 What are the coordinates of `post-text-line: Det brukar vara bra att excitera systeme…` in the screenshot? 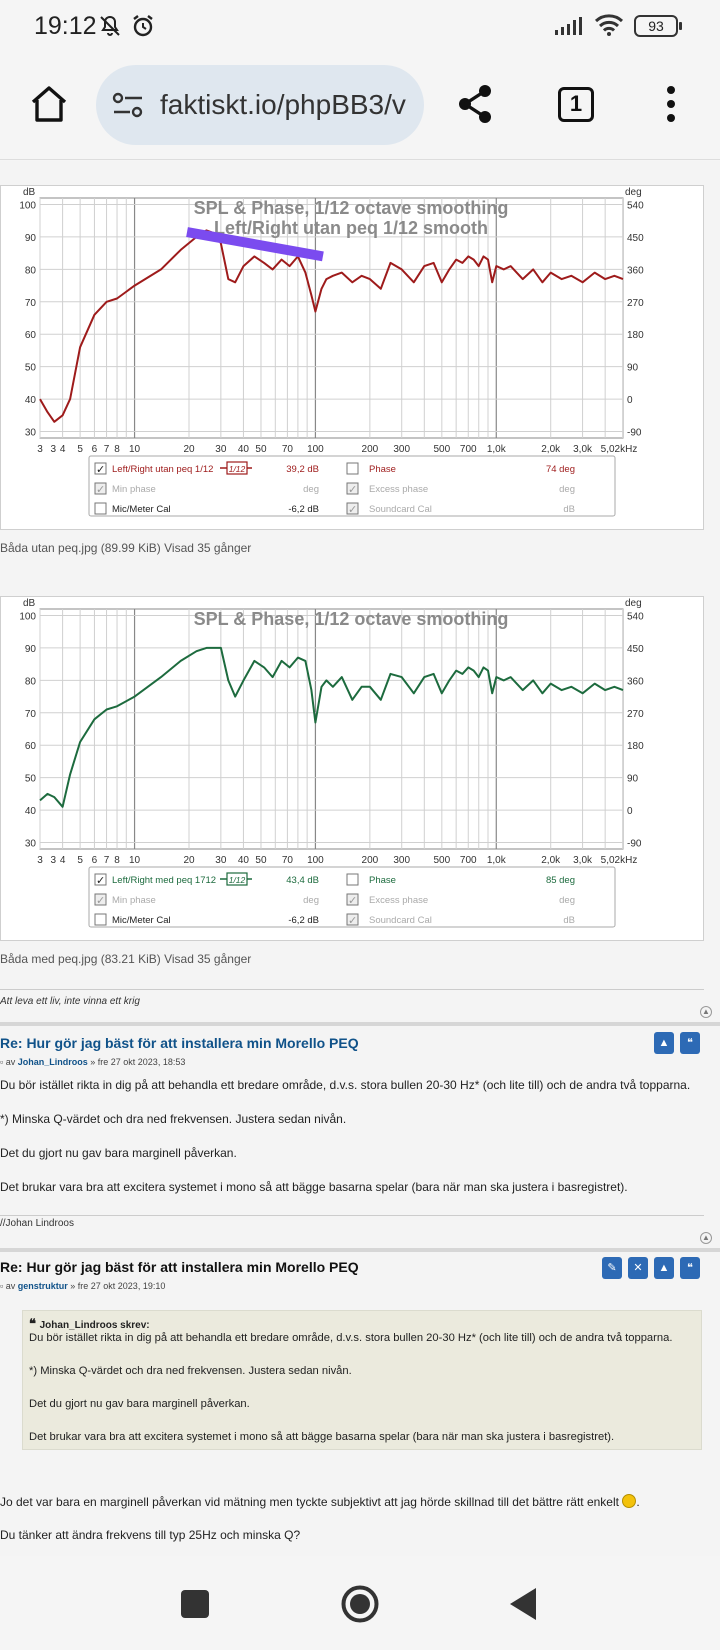 It's located at (314, 1187).